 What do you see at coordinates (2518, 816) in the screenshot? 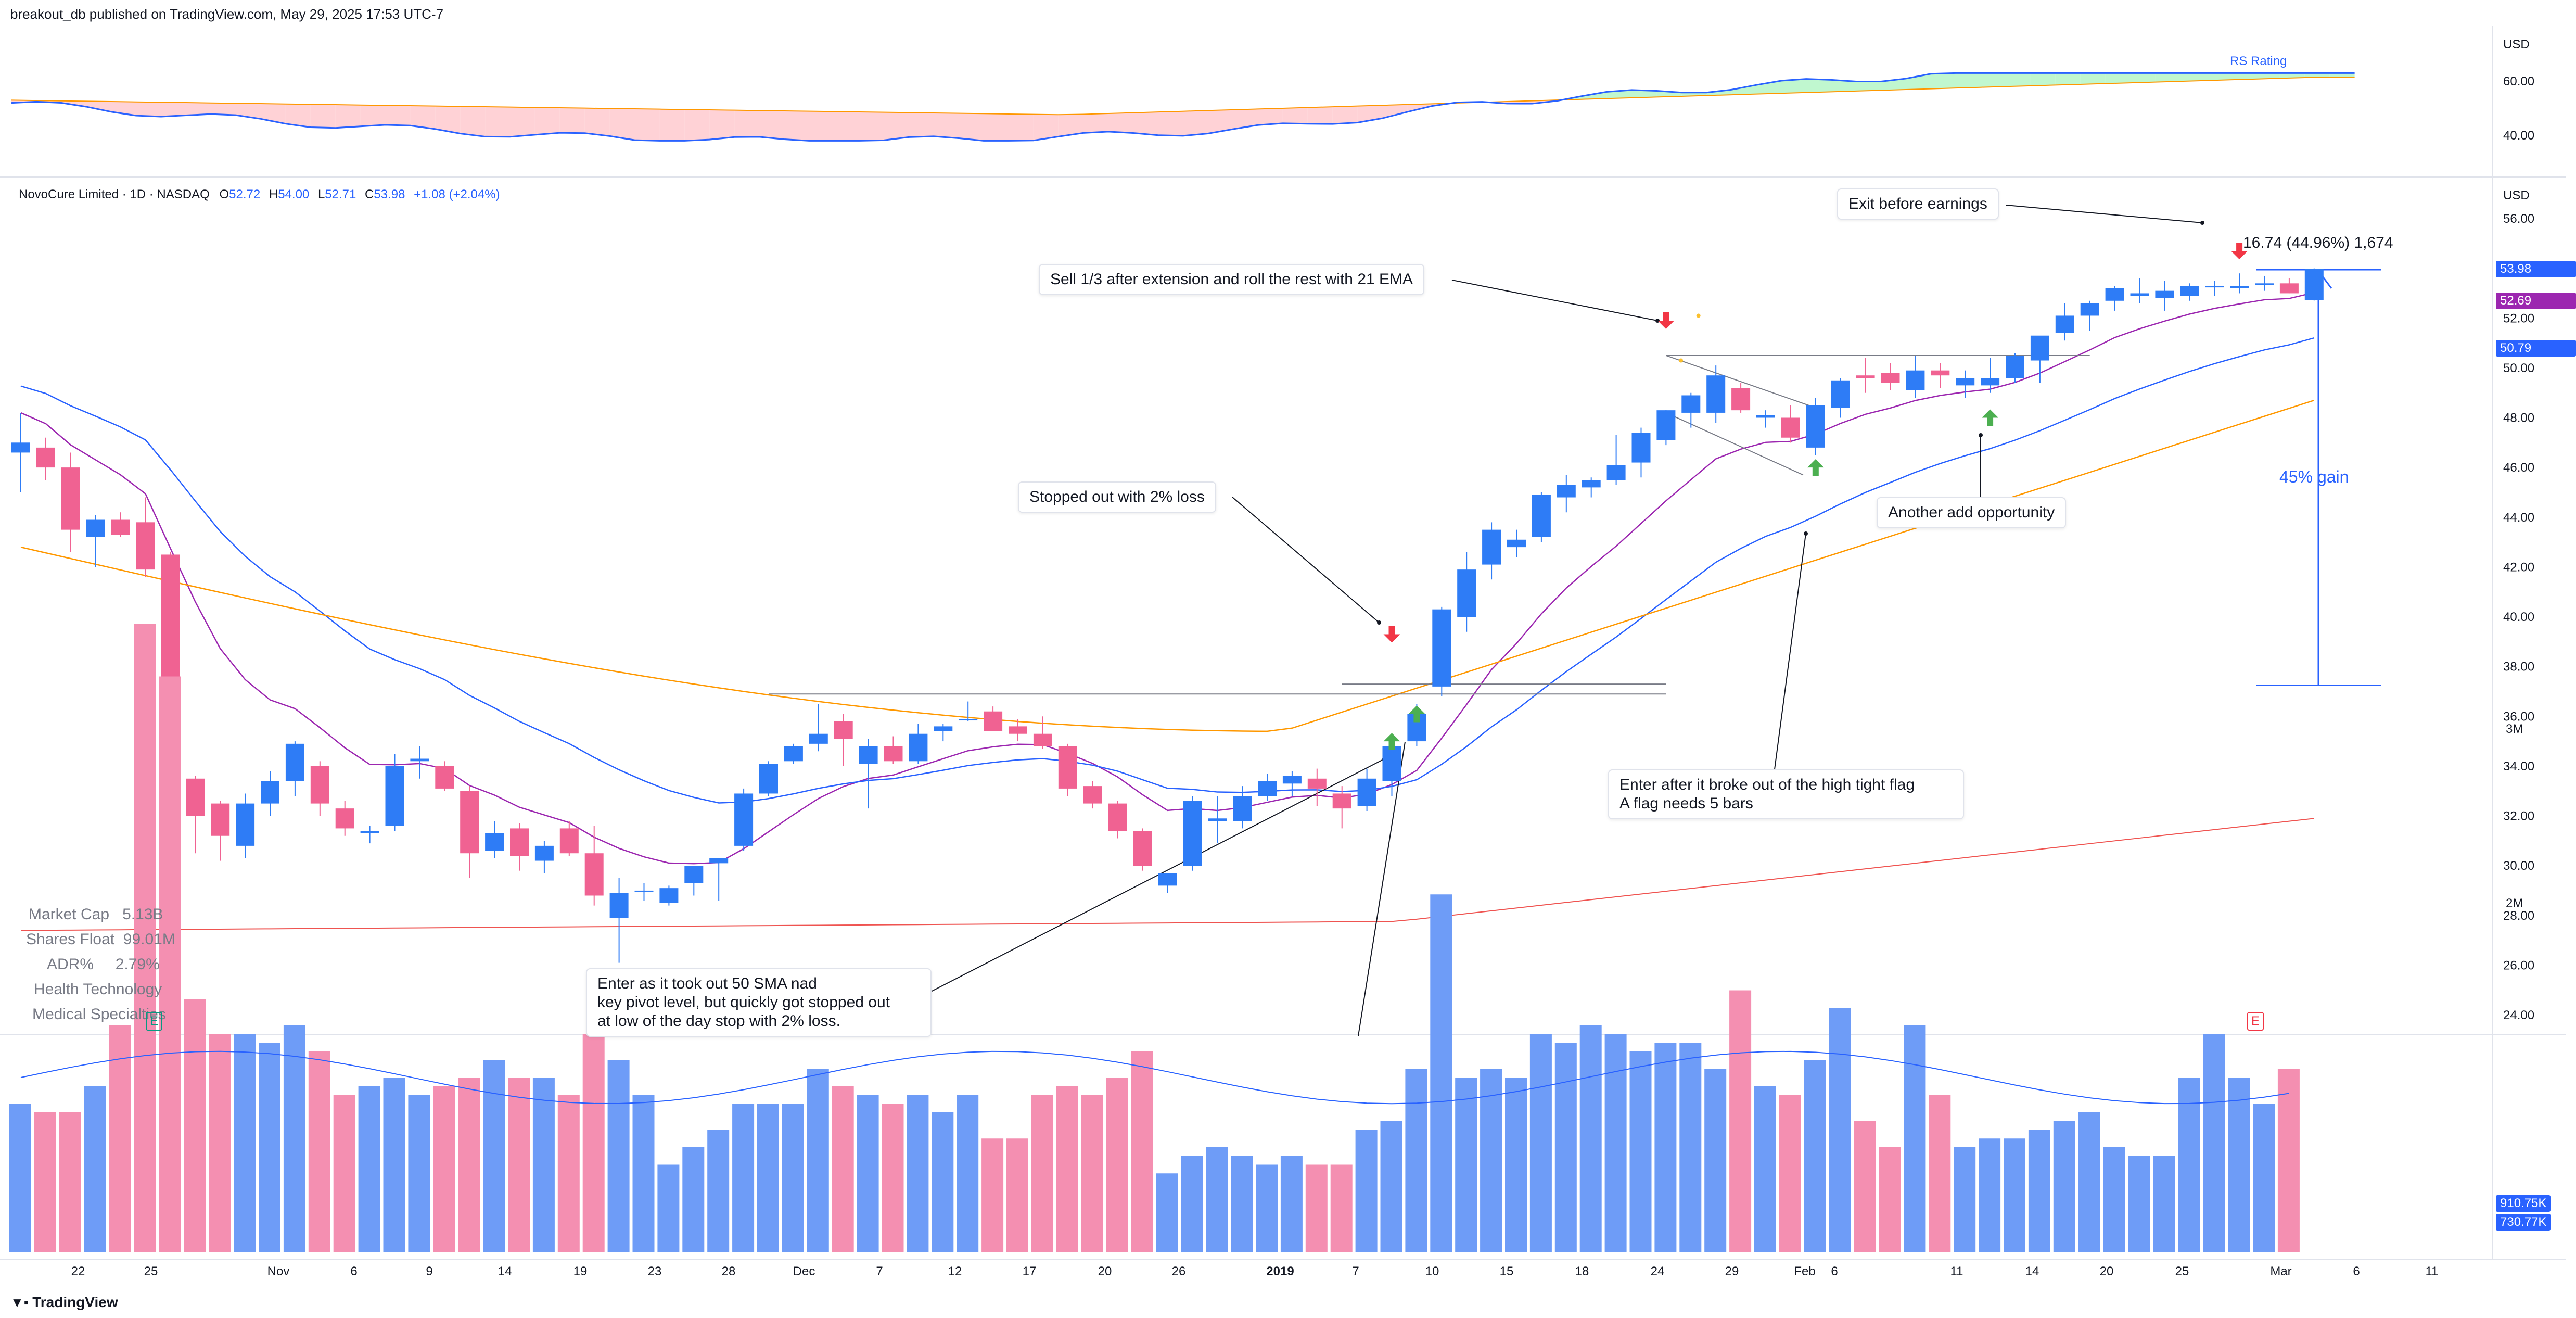
I see `price-tick-label: 32.00` at bounding box center [2518, 816].